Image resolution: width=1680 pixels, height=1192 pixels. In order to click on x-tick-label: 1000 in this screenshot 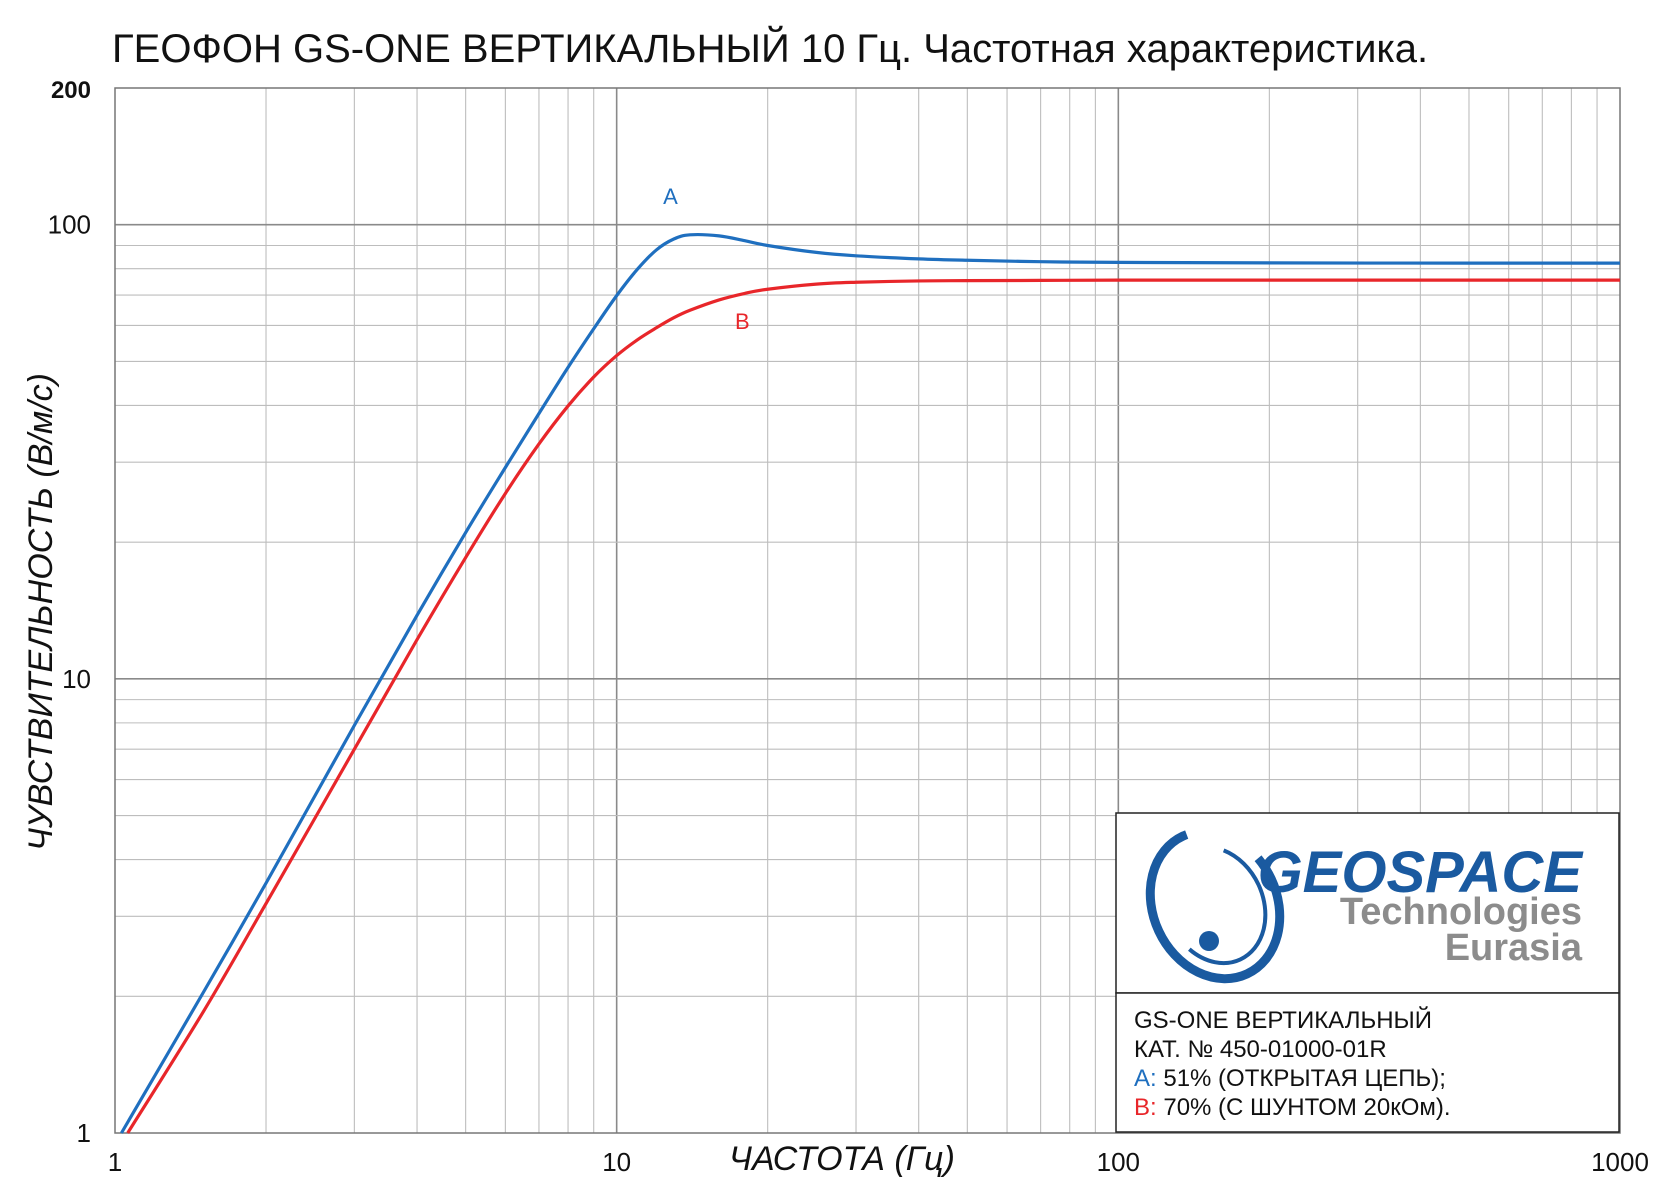, I will do `click(1620, 1162)`.